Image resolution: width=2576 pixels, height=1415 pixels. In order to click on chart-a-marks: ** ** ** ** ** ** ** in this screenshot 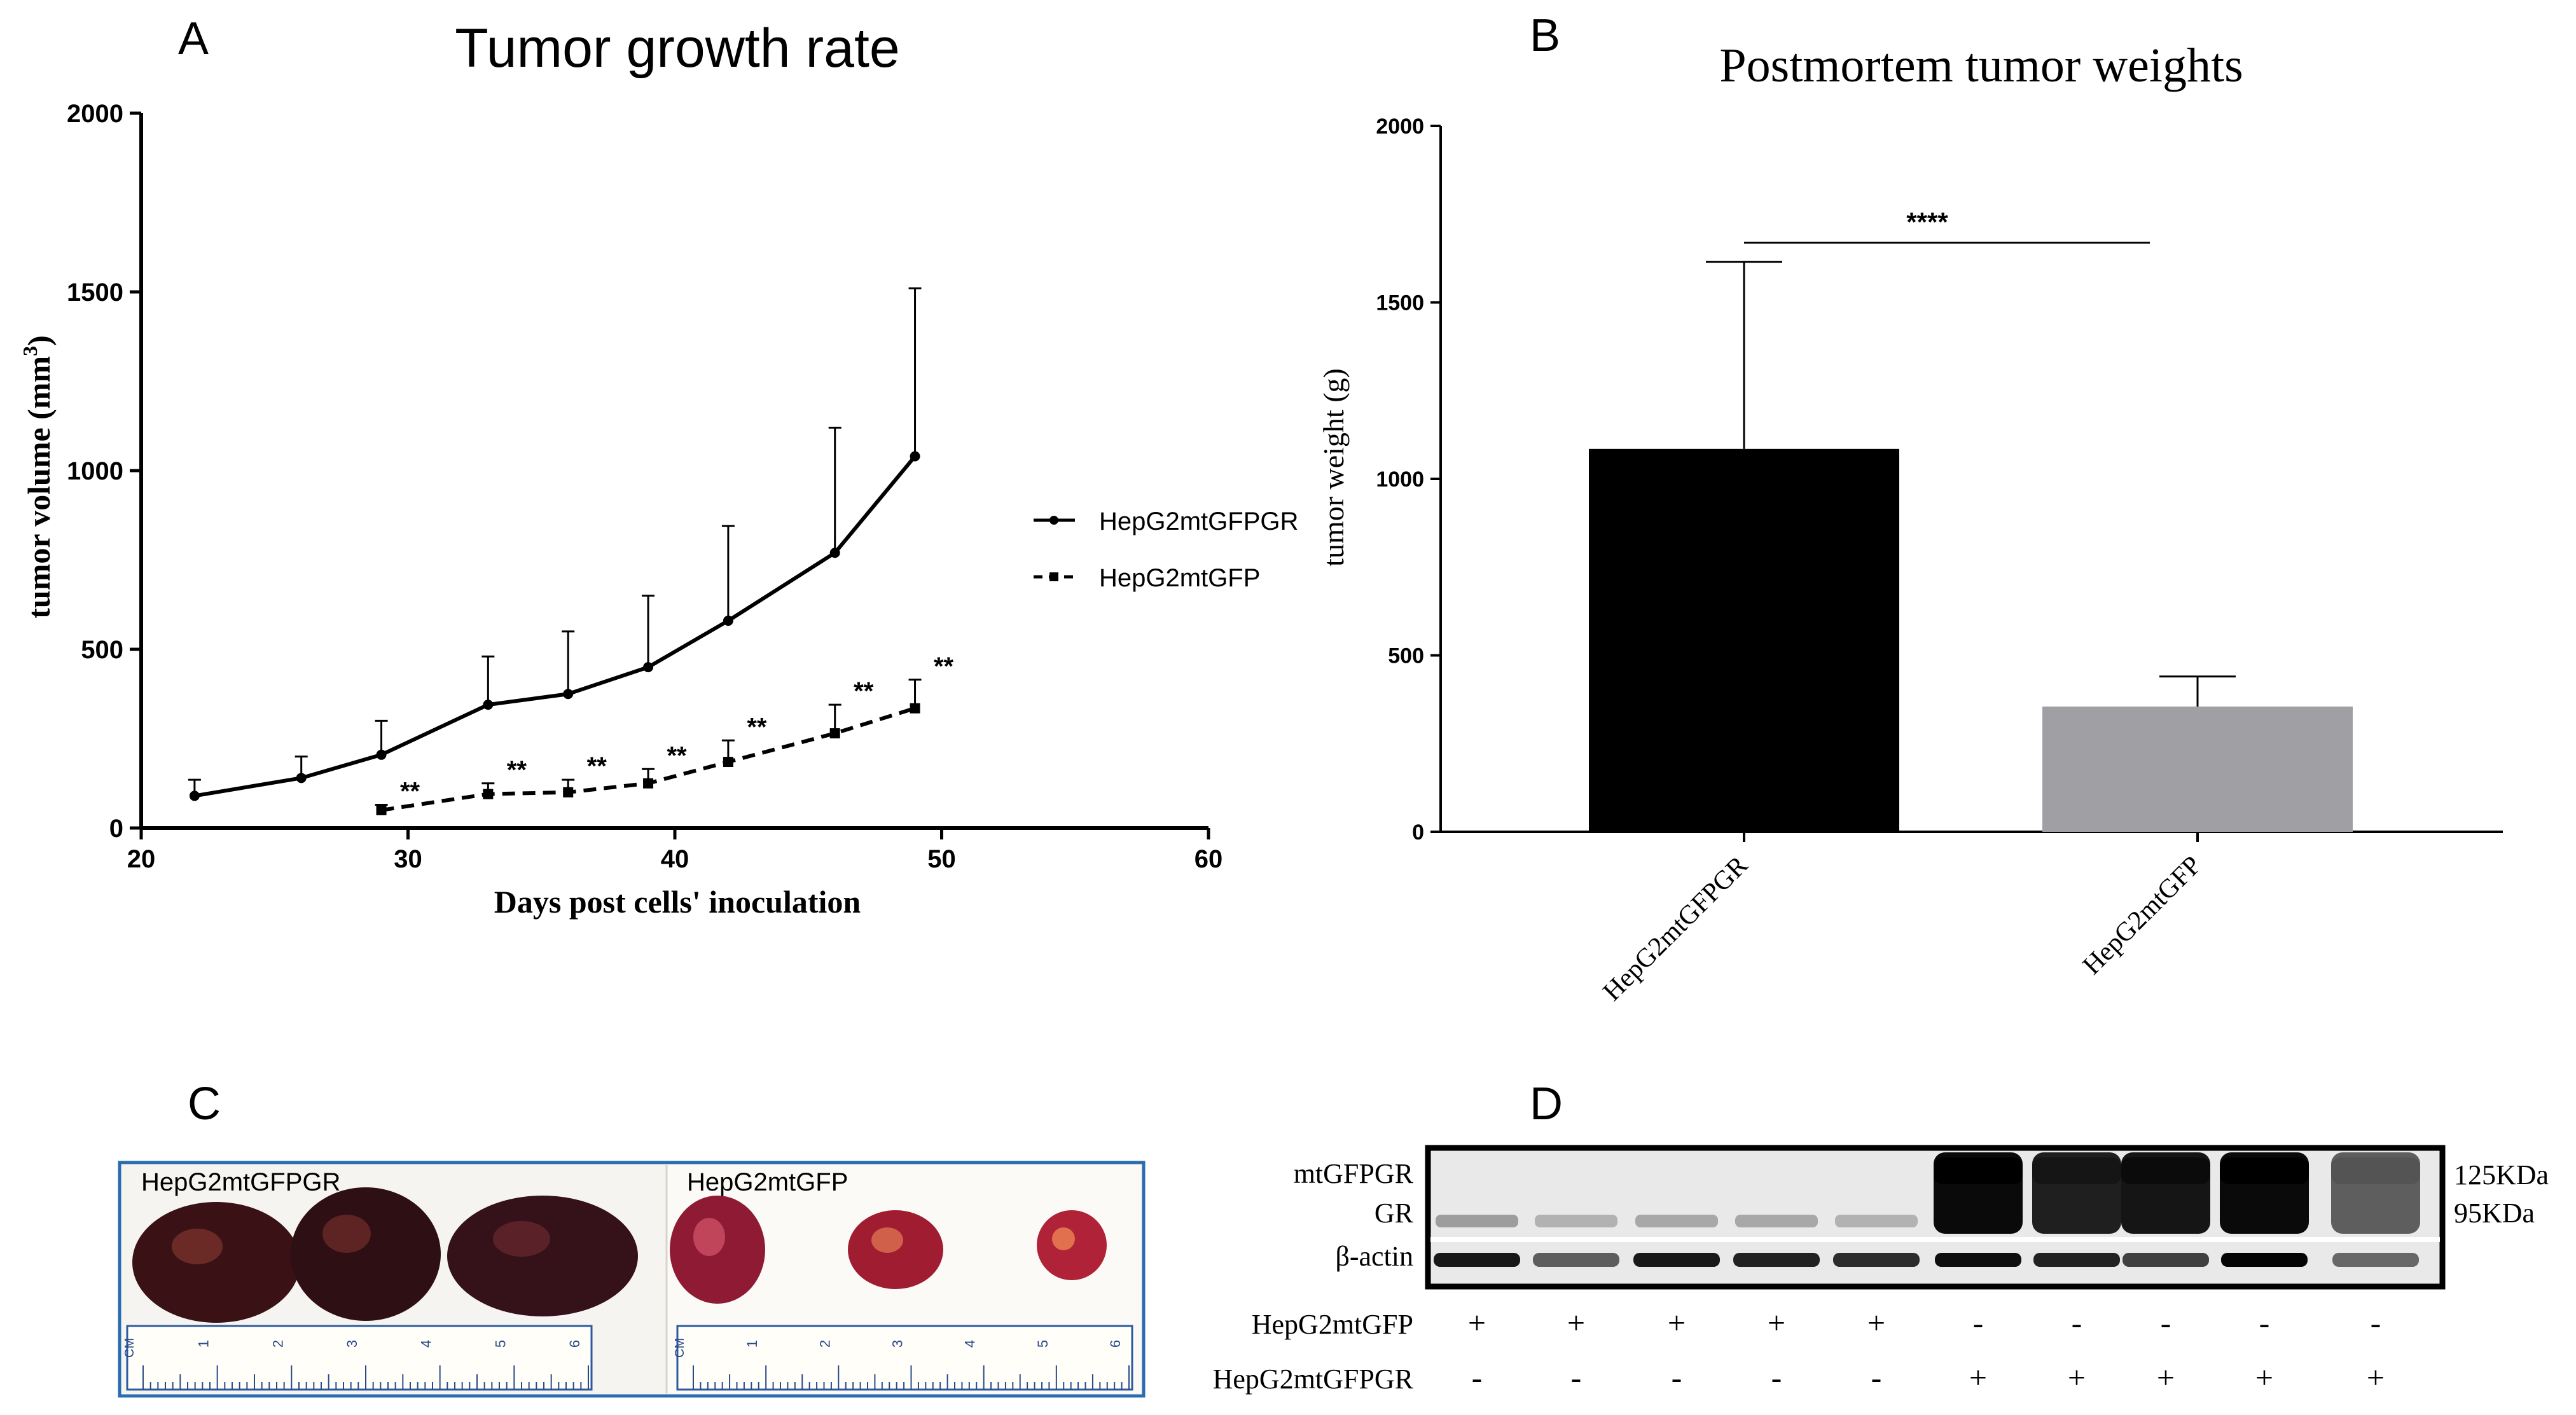, I will do `click(571, 551)`.